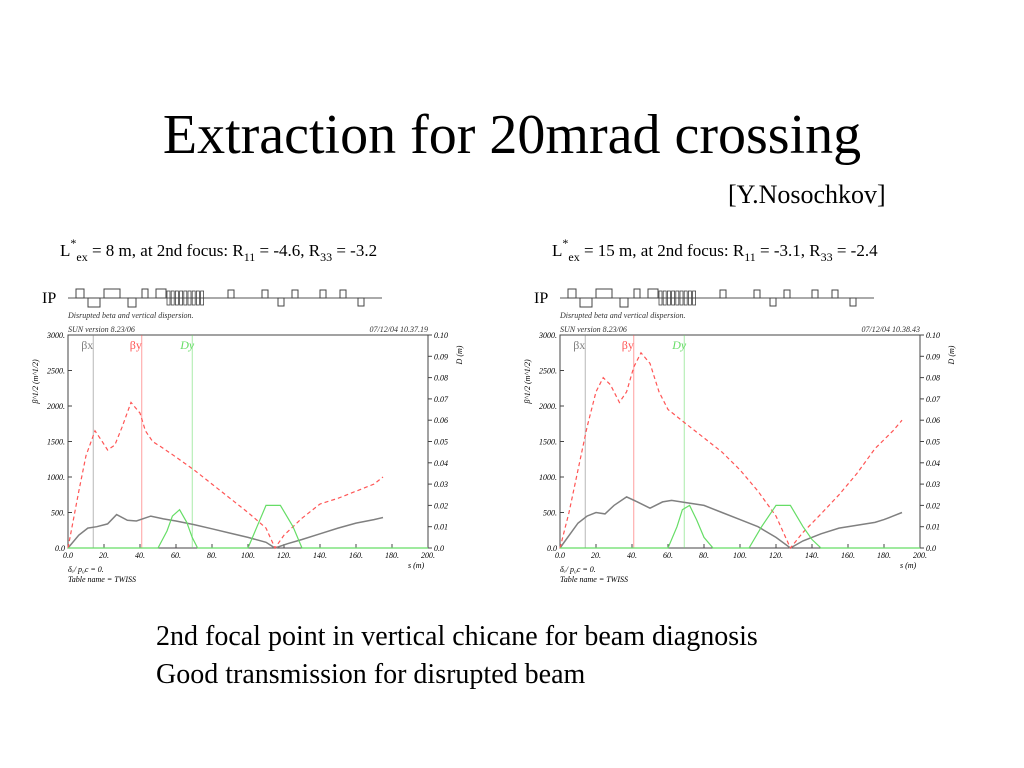  Describe the element at coordinates (68, 555) in the screenshot. I see `x-tick-label: 0.0` at that location.